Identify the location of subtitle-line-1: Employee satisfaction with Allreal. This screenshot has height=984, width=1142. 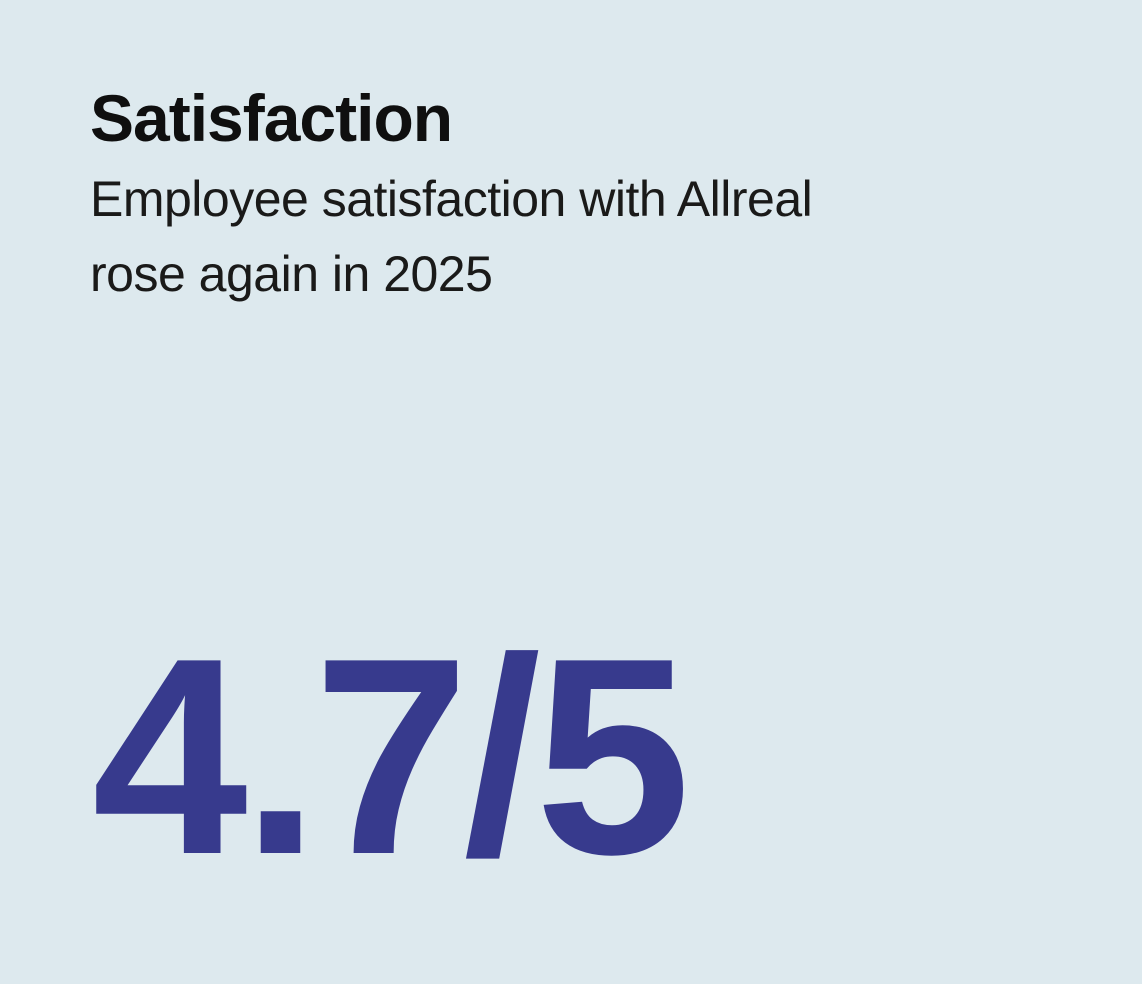
(451, 199).